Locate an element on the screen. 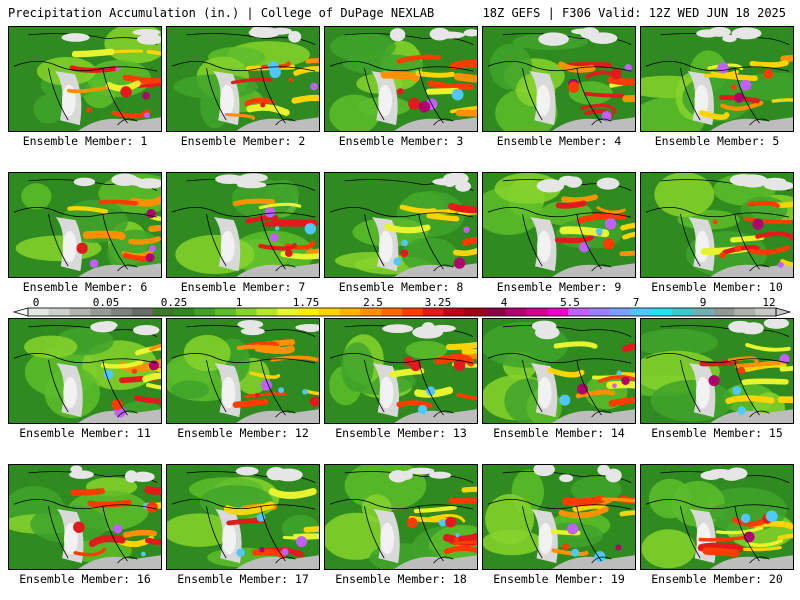 This screenshot has height=600, width=800. colorbar-tick-label: 4 is located at coordinates (504, 303).